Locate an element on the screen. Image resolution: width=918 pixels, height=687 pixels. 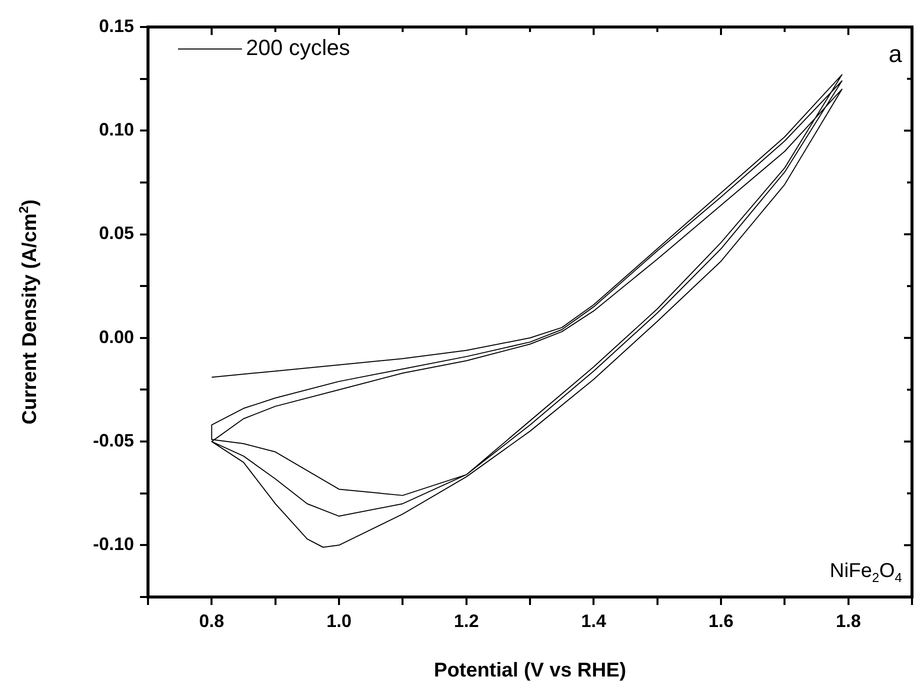
y-tick-label: -0.05 is located at coordinates (113, 440).